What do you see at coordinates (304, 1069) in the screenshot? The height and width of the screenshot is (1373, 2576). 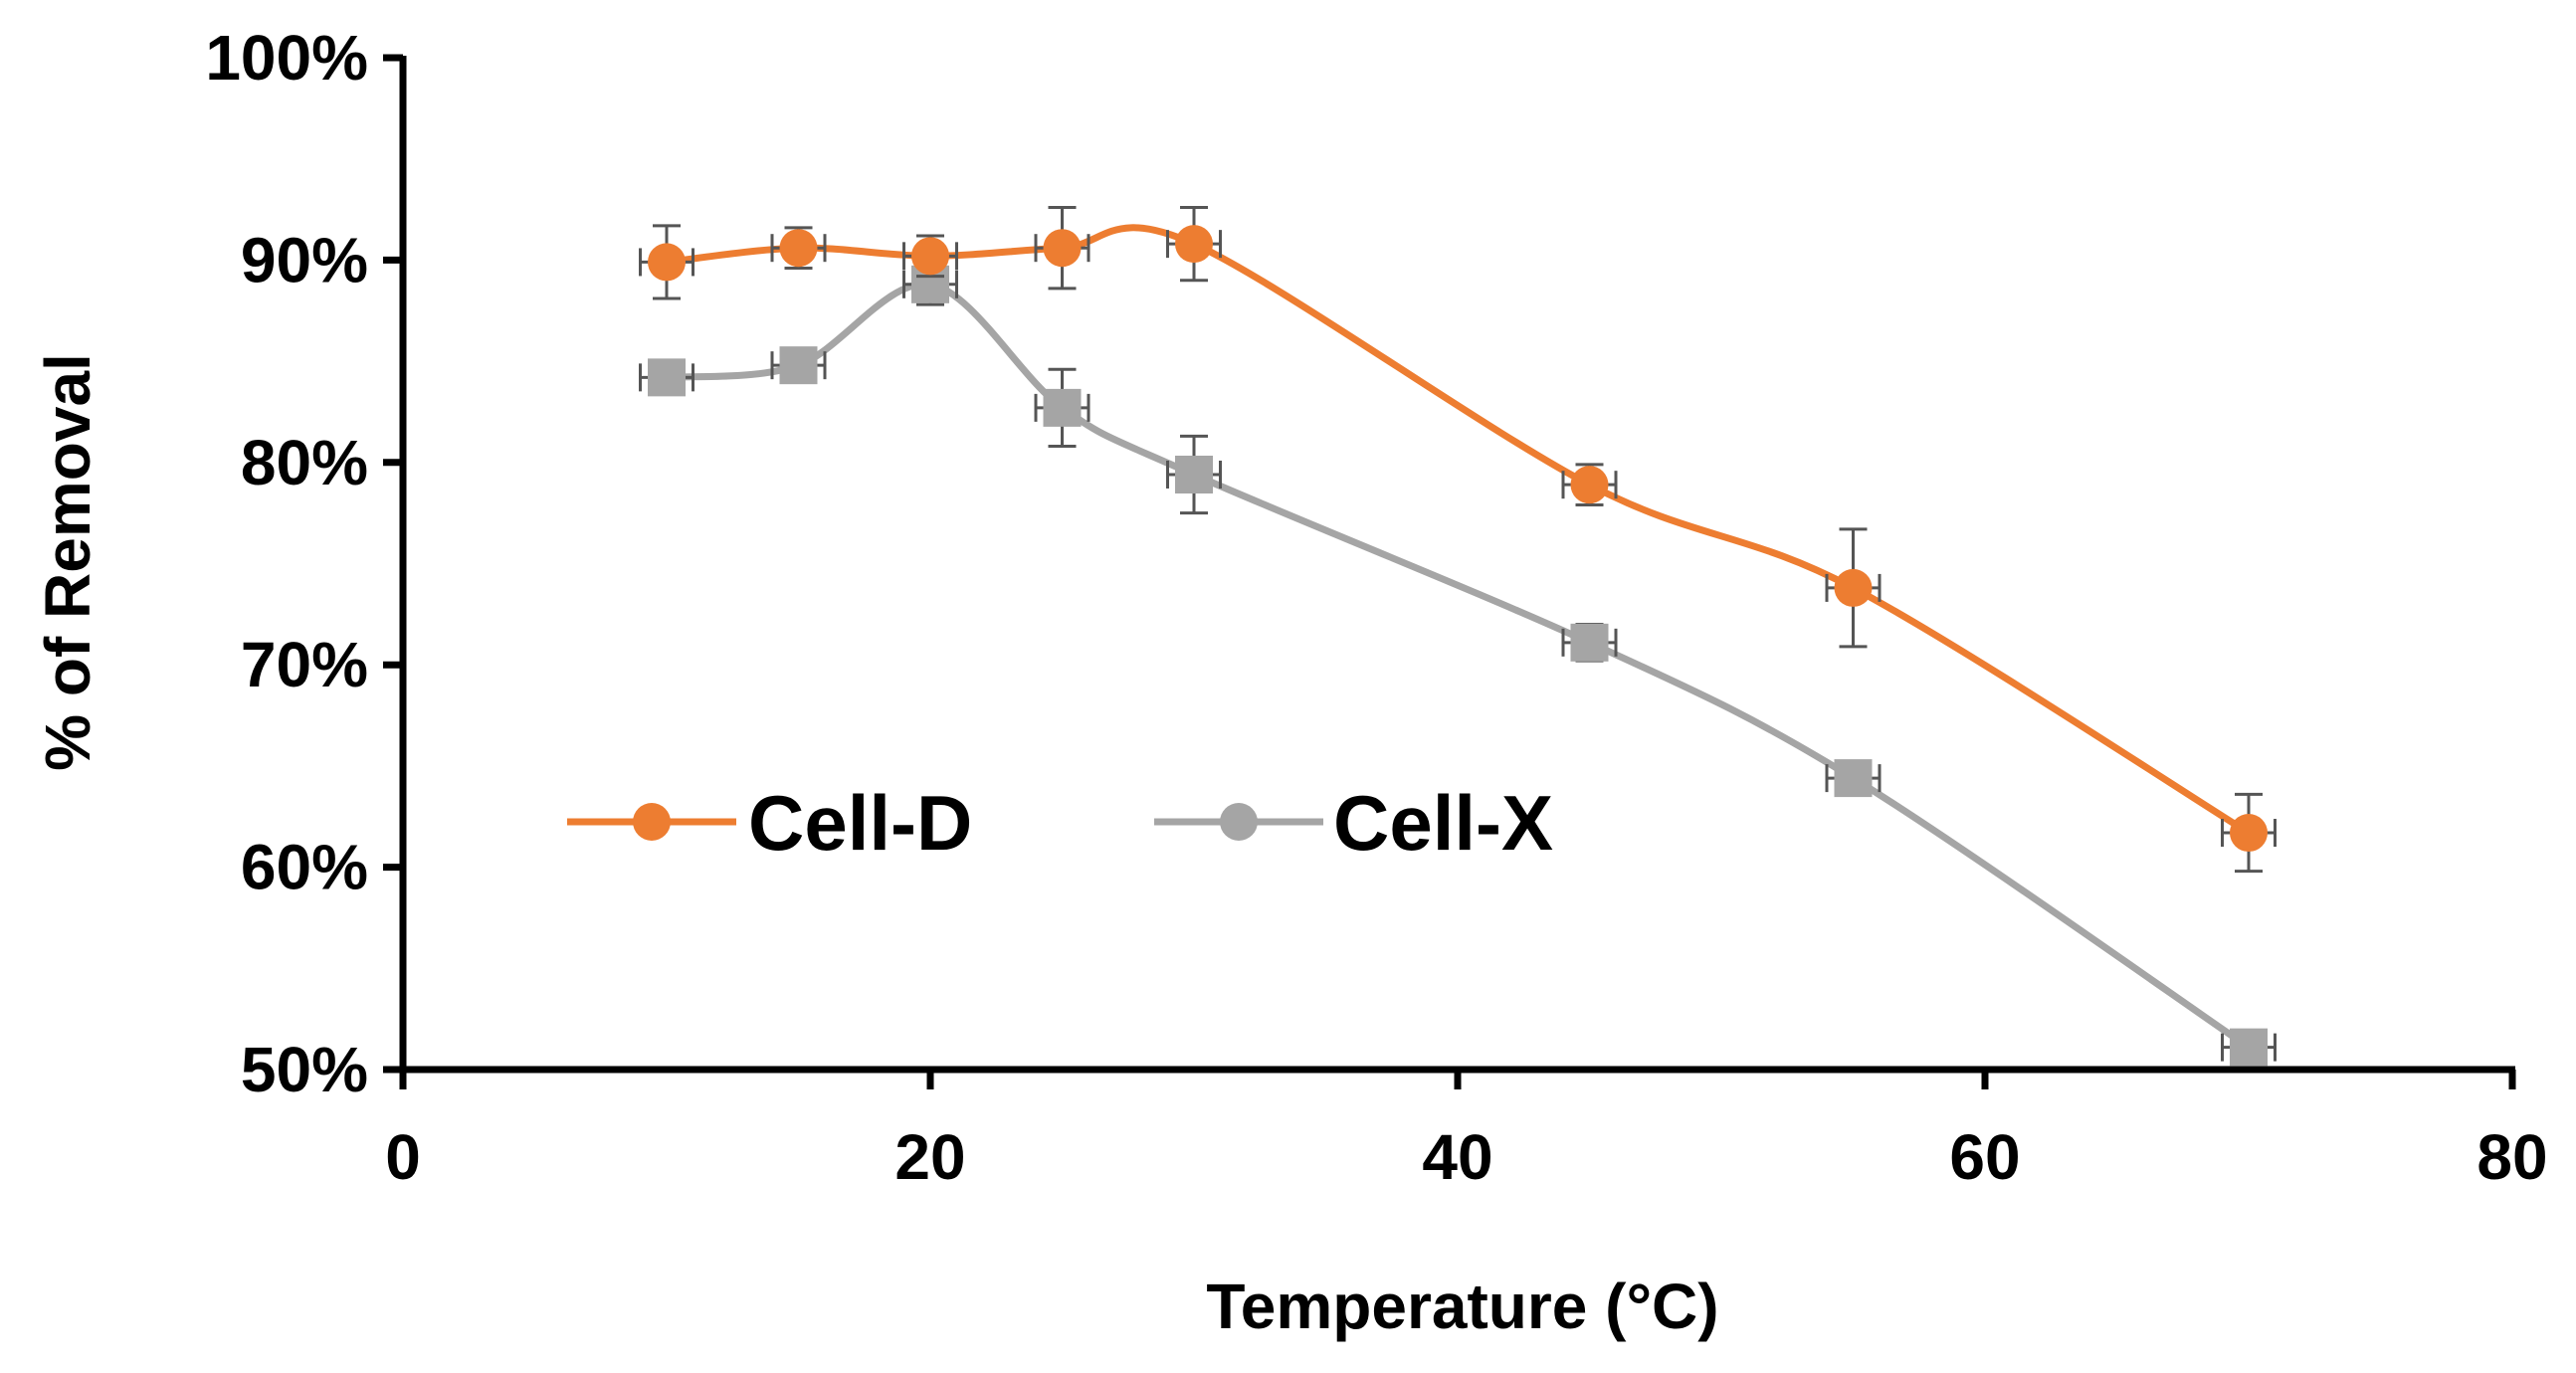 I see `y-tick-label: 50%` at bounding box center [304, 1069].